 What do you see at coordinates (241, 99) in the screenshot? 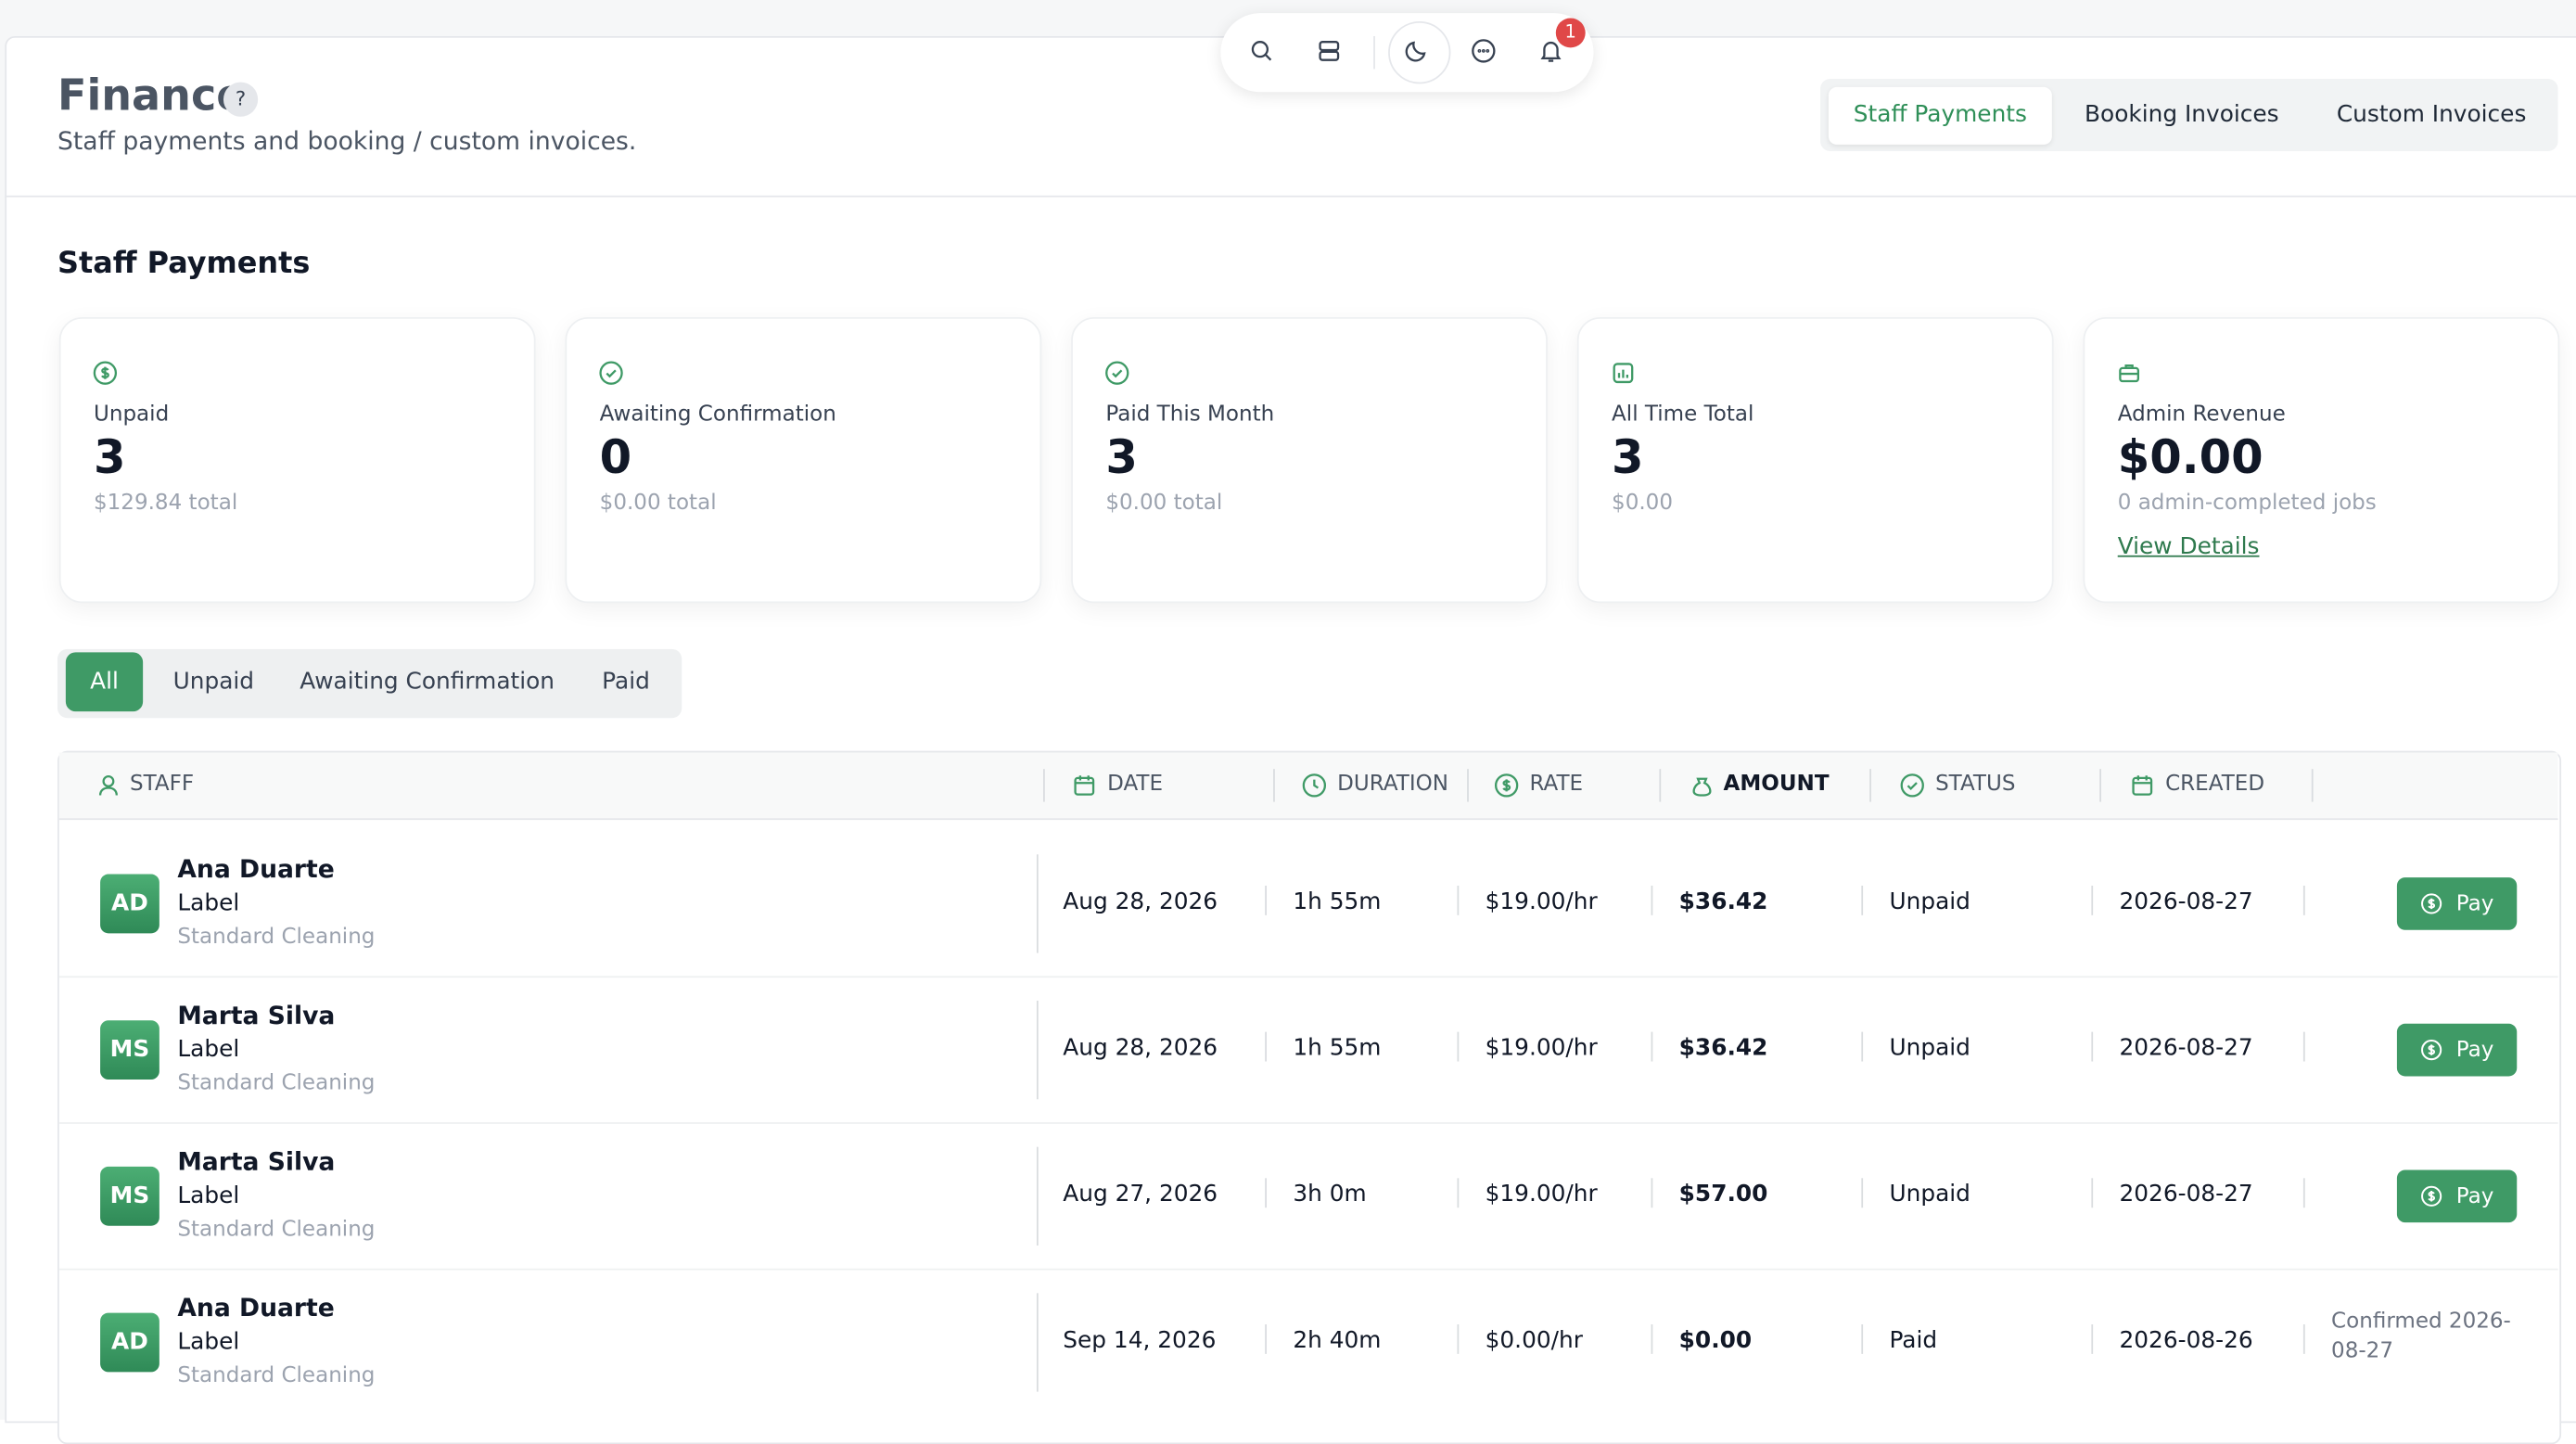
I see `help-button: ?` at bounding box center [241, 99].